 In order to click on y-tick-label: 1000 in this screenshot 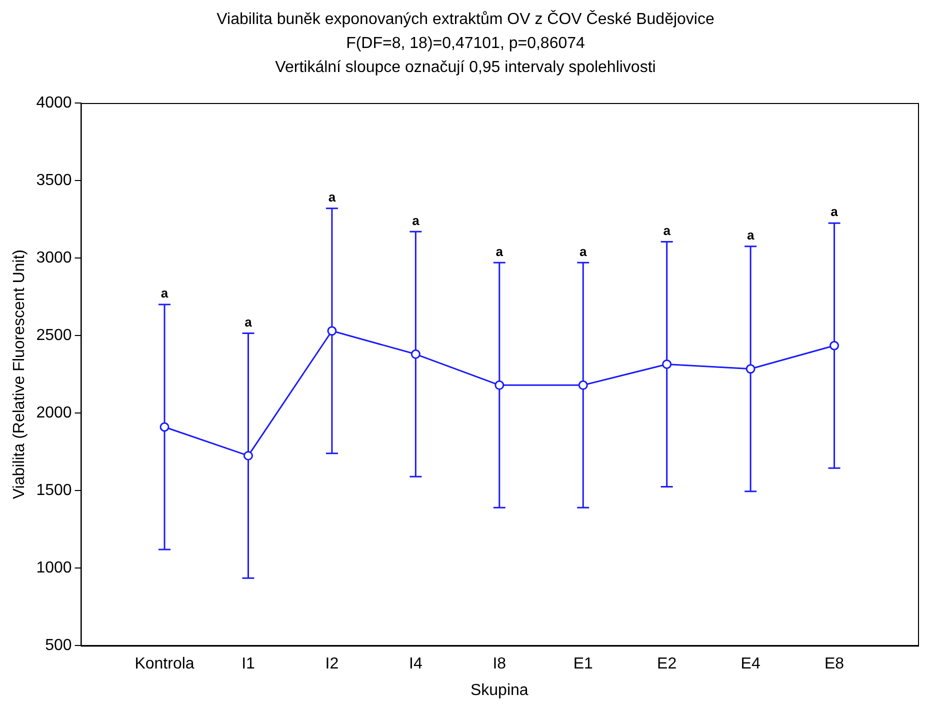, I will do `click(54, 567)`.